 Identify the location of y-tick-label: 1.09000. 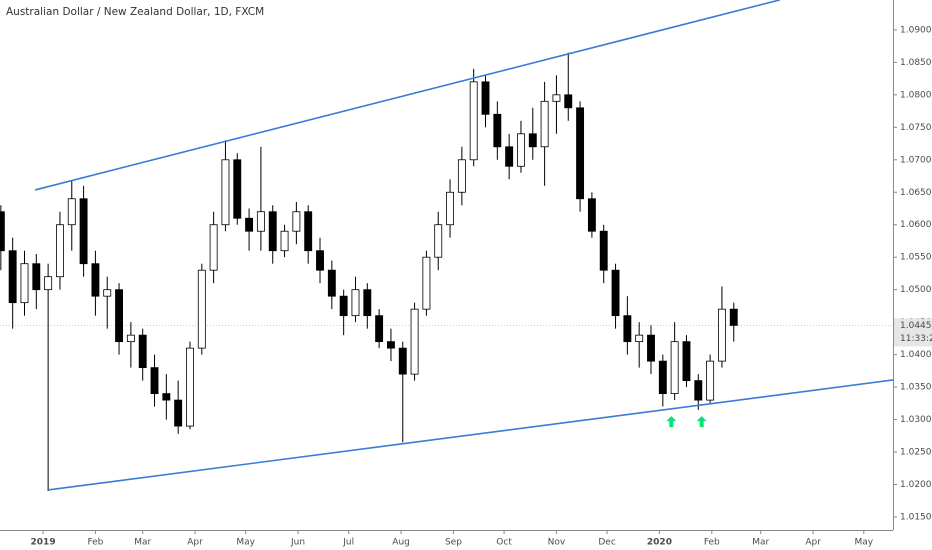
(916, 30).